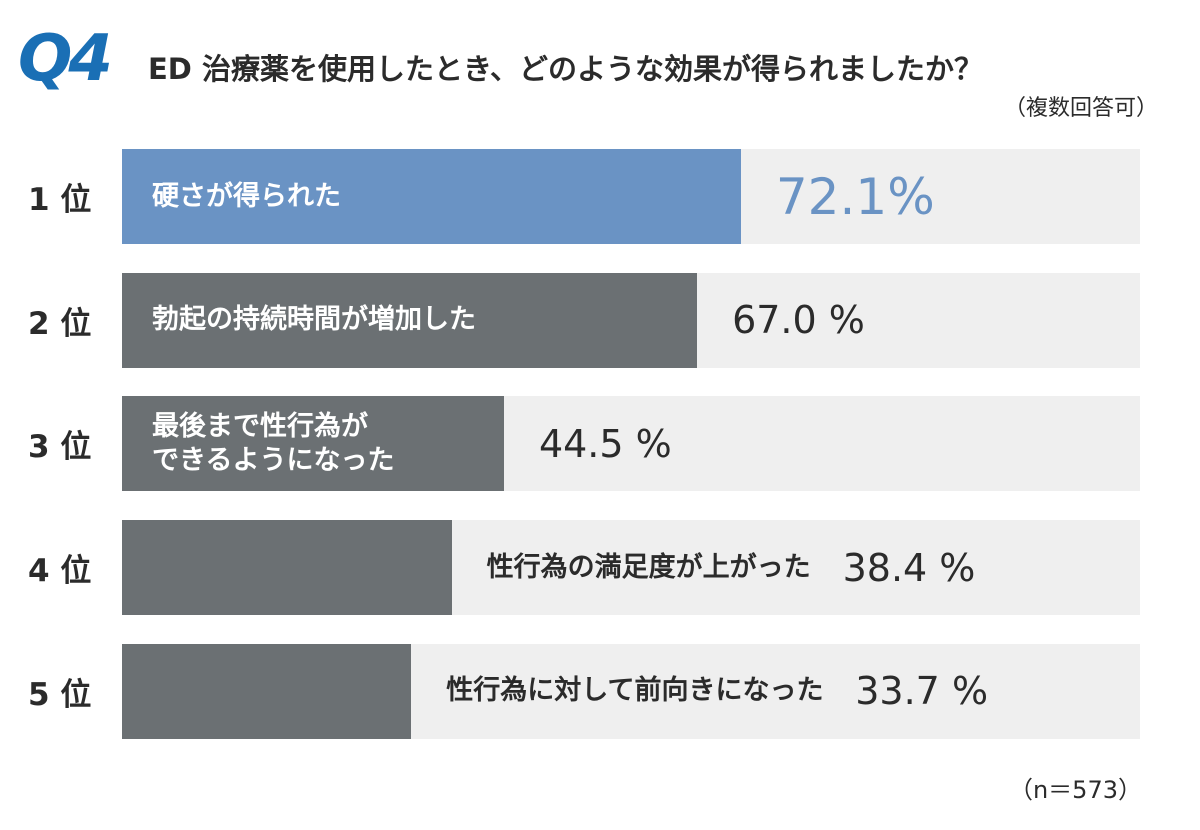 Image resolution: width=1200 pixels, height=830 pixels. What do you see at coordinates (855, 196) in the screenshot?
I see `value-label: 72.1%` at bounding box center [855, 196].